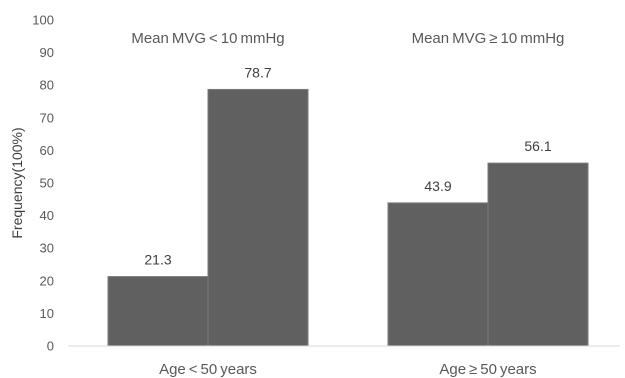 This screenshot has height=378, width=625. I want to click on data-label: 56.1, so click(537, 146).